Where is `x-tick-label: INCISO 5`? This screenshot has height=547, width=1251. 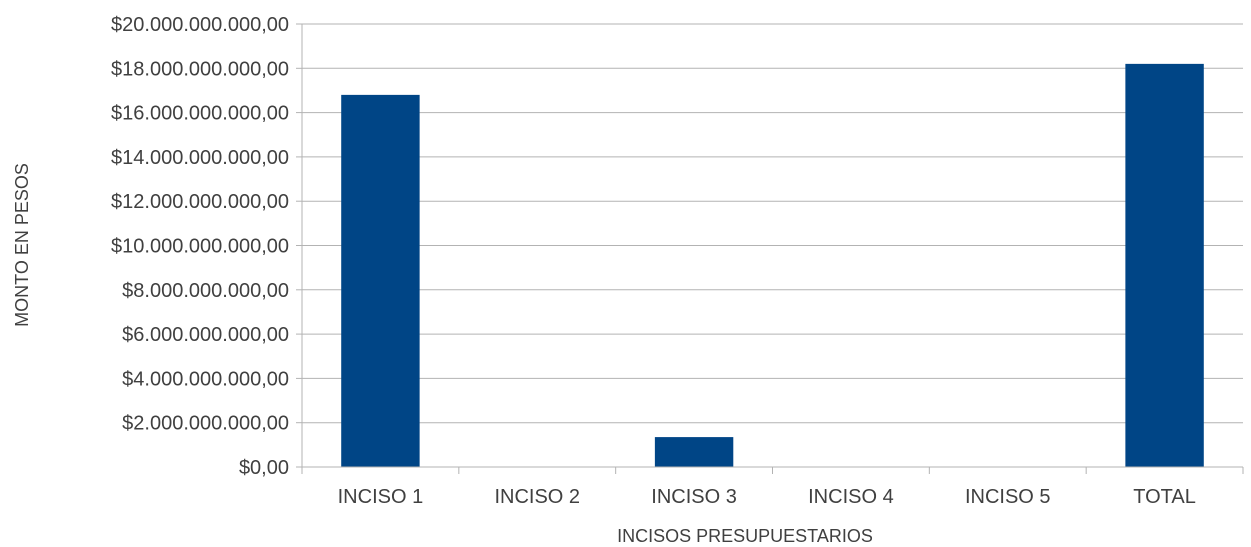
x-tick-label: INCISO 5 is located at coordinates (1008, 497).